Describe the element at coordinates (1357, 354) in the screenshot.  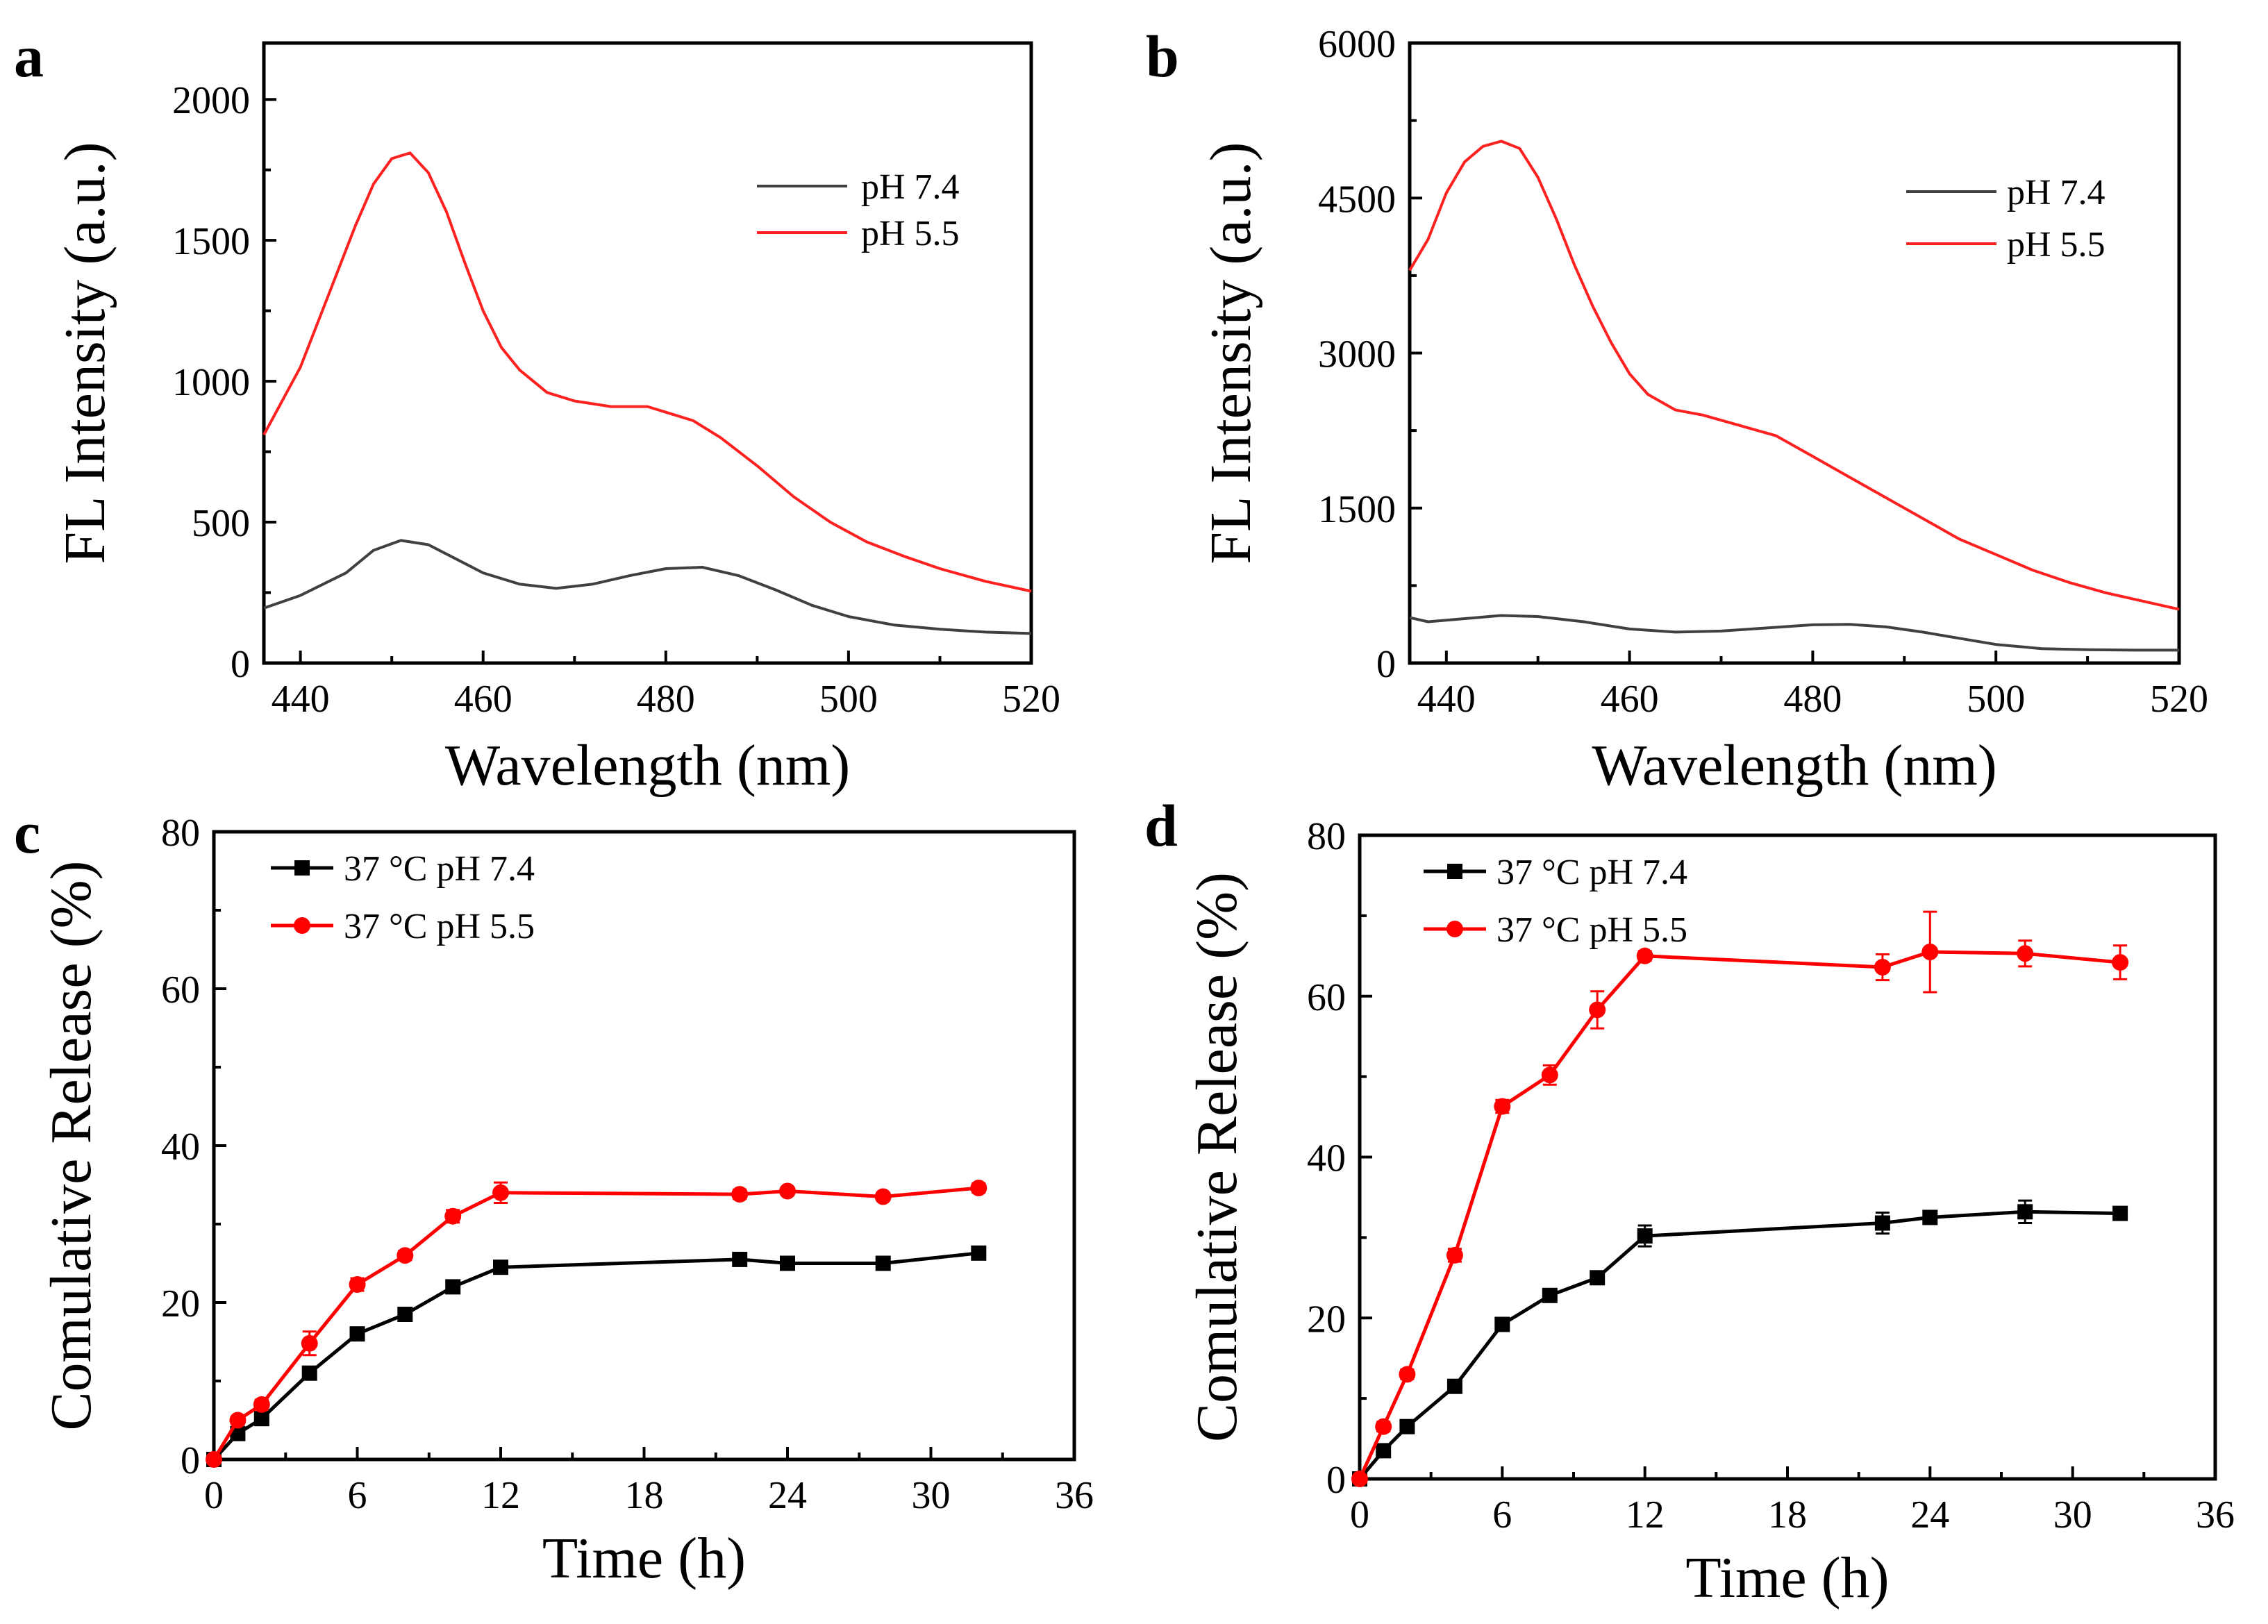
I see `y-tick-label: 3000` at that location.